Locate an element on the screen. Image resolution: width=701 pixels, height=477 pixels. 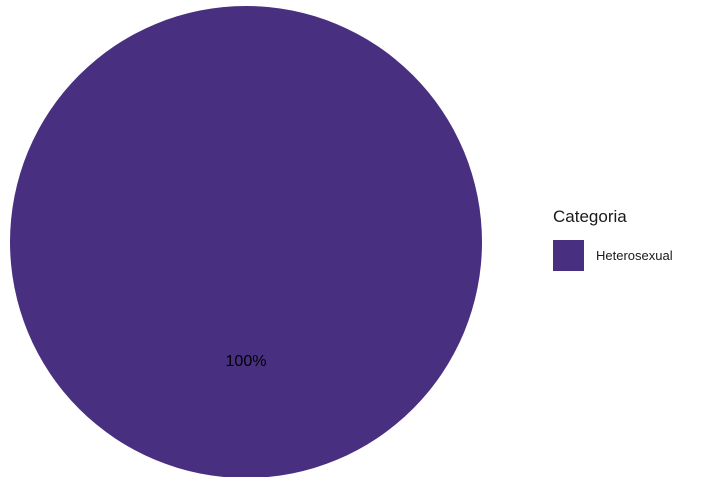
legend-item: Heterosexual is located at coordinates (623, 255).